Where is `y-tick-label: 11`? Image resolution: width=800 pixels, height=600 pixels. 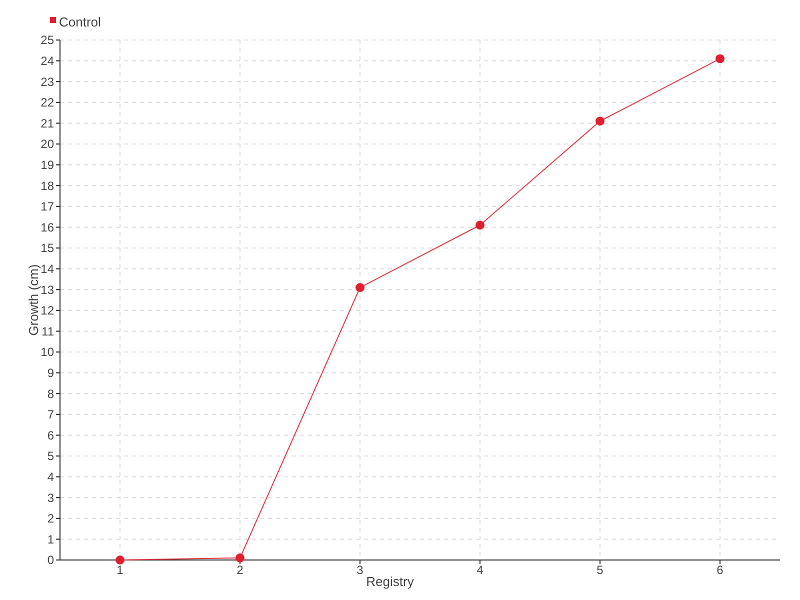 y-tick-label: 11 is located at coordinates (48, 331).